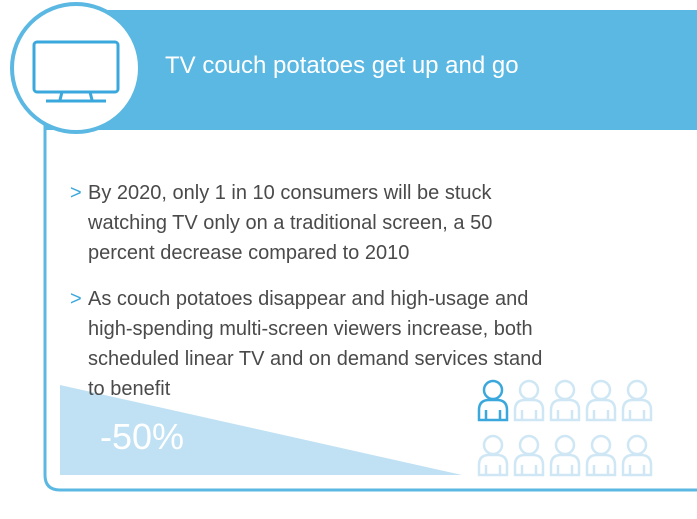 This screenshot has width=697, height=519. I want to click on decrease-wedge, so click(261, 430).